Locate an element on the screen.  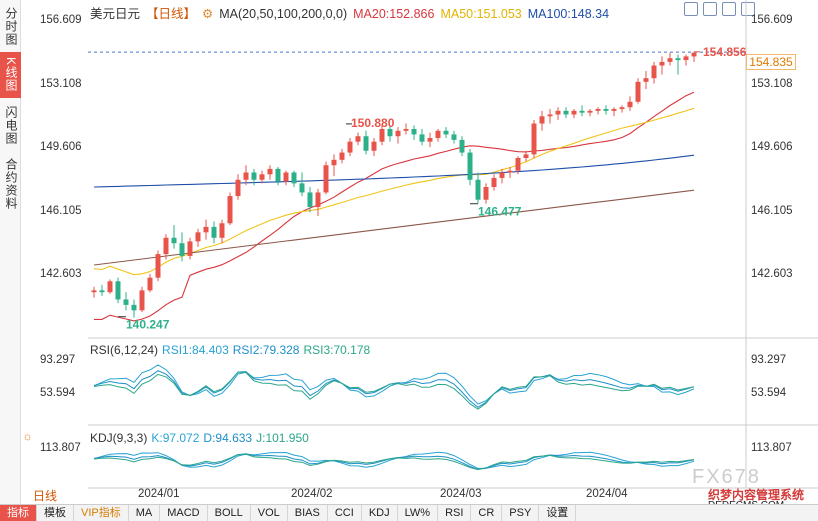
settings-icon: ⚙ is located at coordinates (208, 14).